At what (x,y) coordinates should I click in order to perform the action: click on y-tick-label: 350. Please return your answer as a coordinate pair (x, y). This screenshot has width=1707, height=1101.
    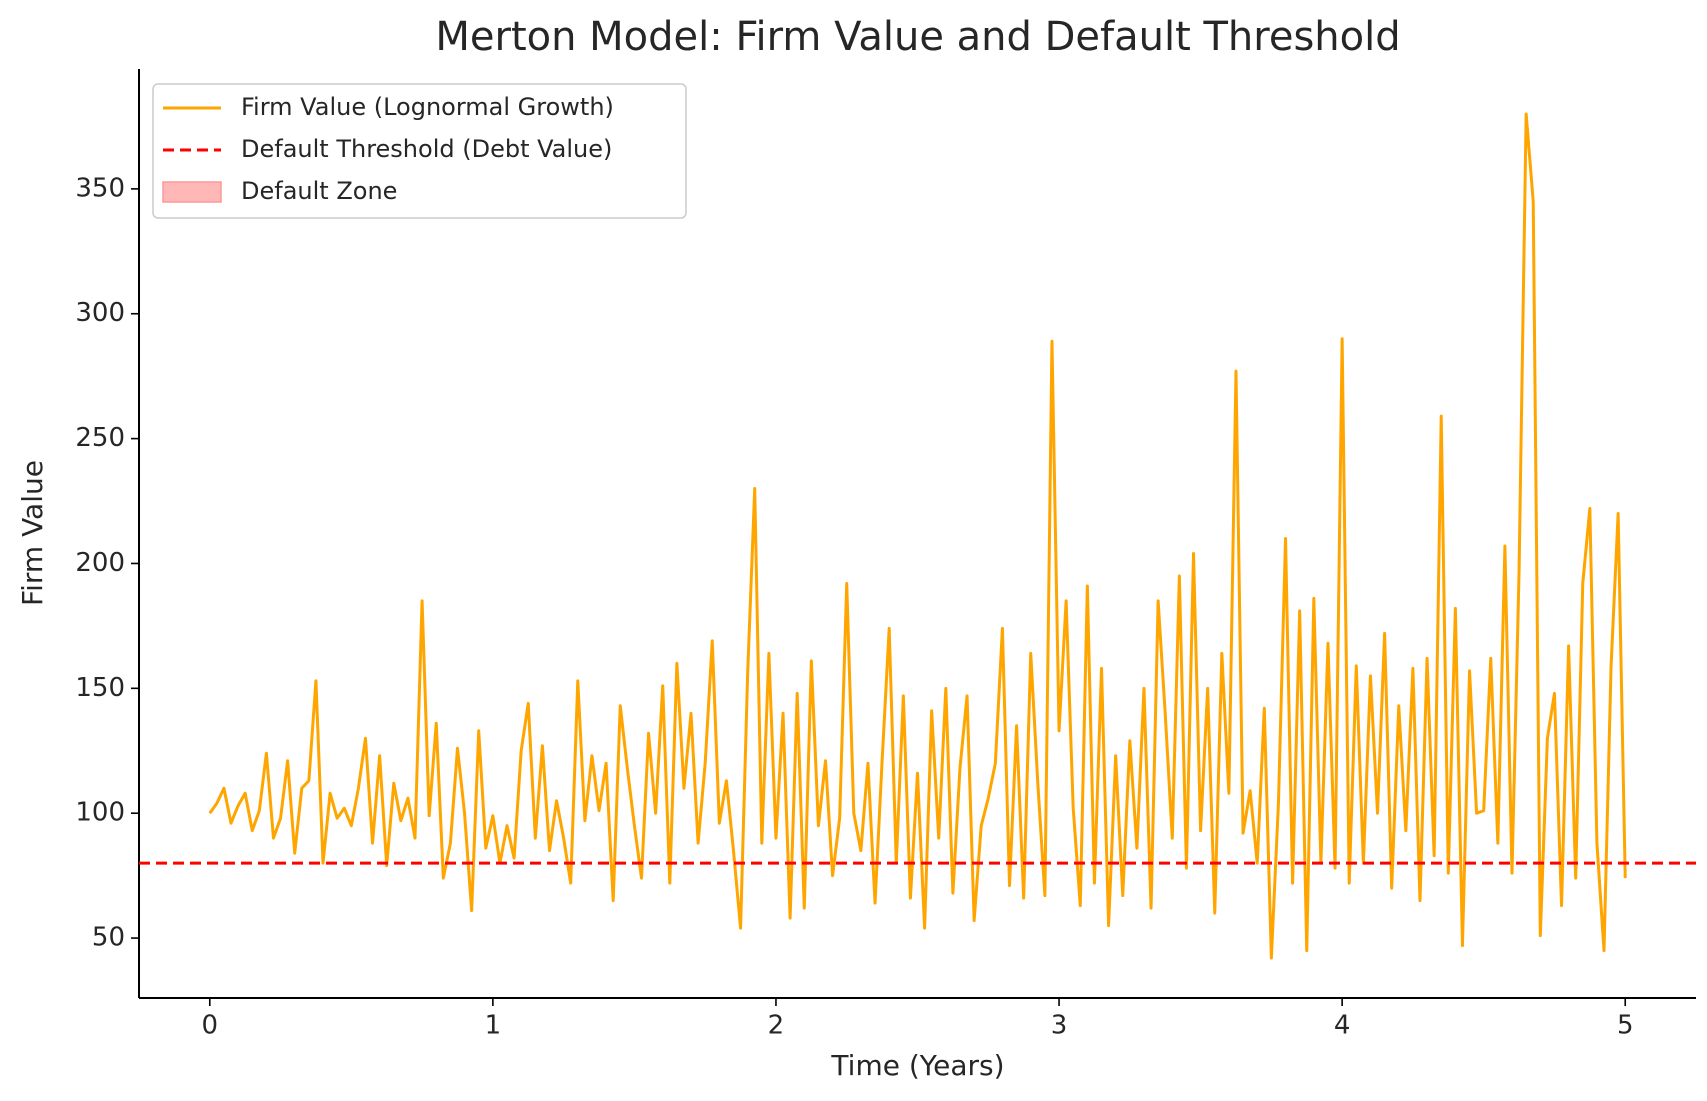
    Looking at the image, I should click on (100, 188).